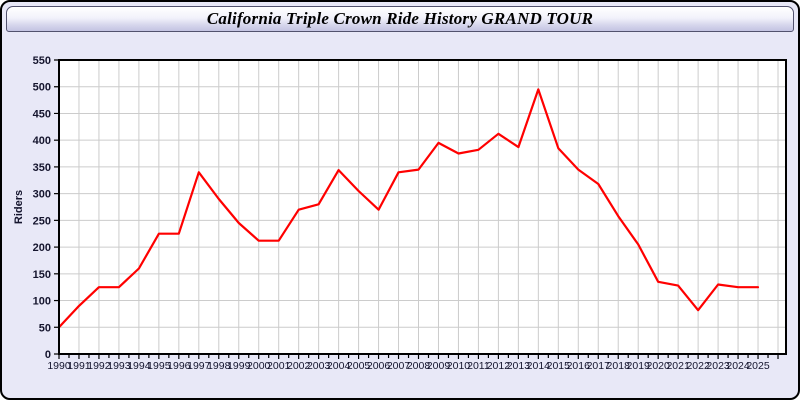 The width and height of the screenshot is (800, 400). What do you see at coordinates (42, 302) in the screenshot?
I see `svg-text: 100` at bounding box center [42, 302].